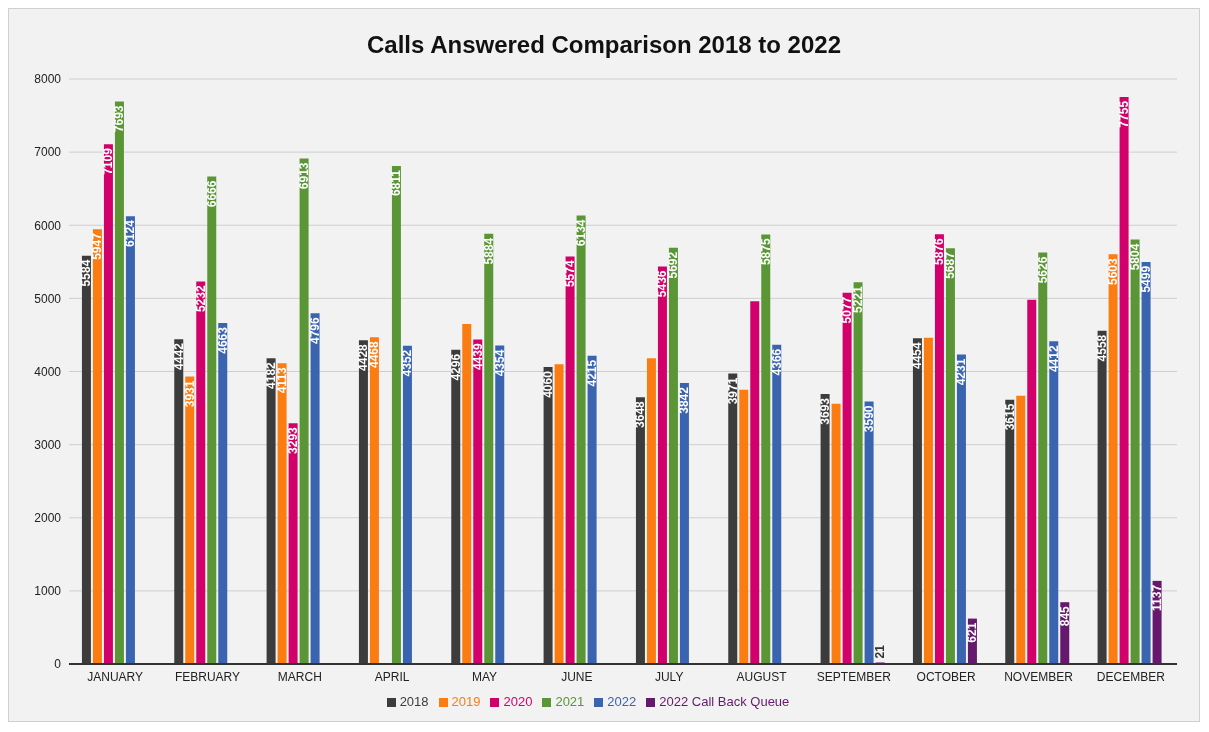 This screenshot has width=1209, height=732. I want to click on data-label: 4442, so click(178, 356).